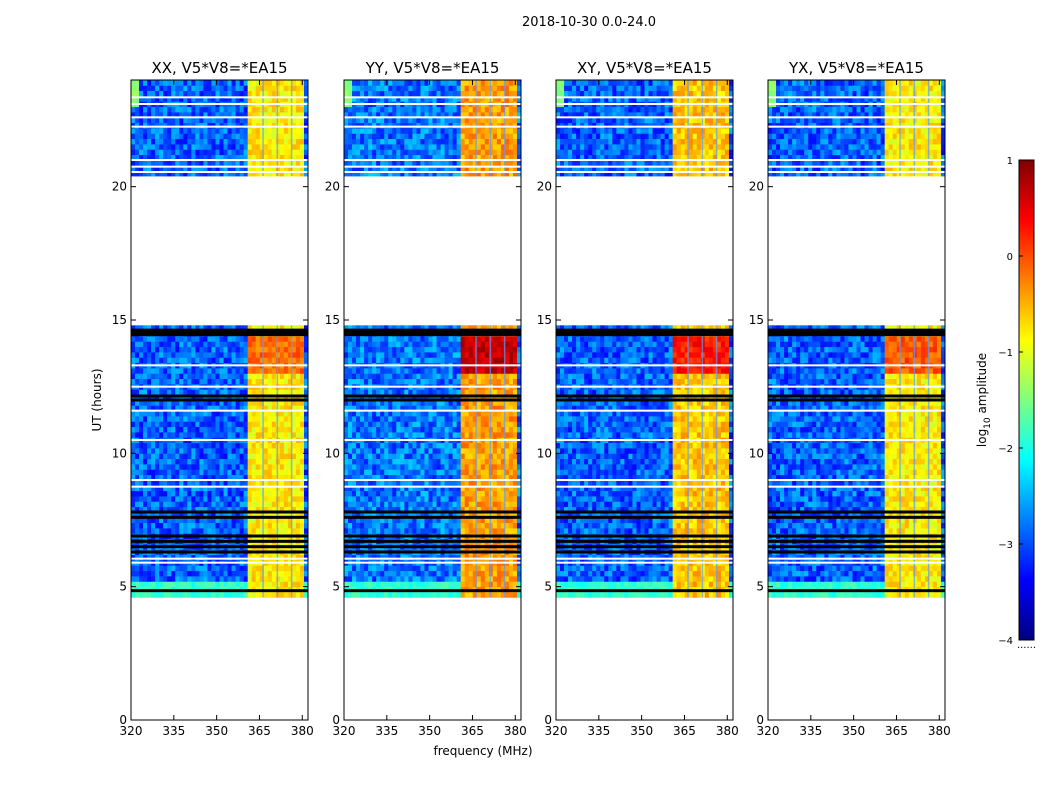 Image resolution: width=1050 pixels, height=800 pixels. Describe the element at coordinates (644, 68) in the screenshot. I see `panel-title: XY, V5*V8=*EA15` at that location.